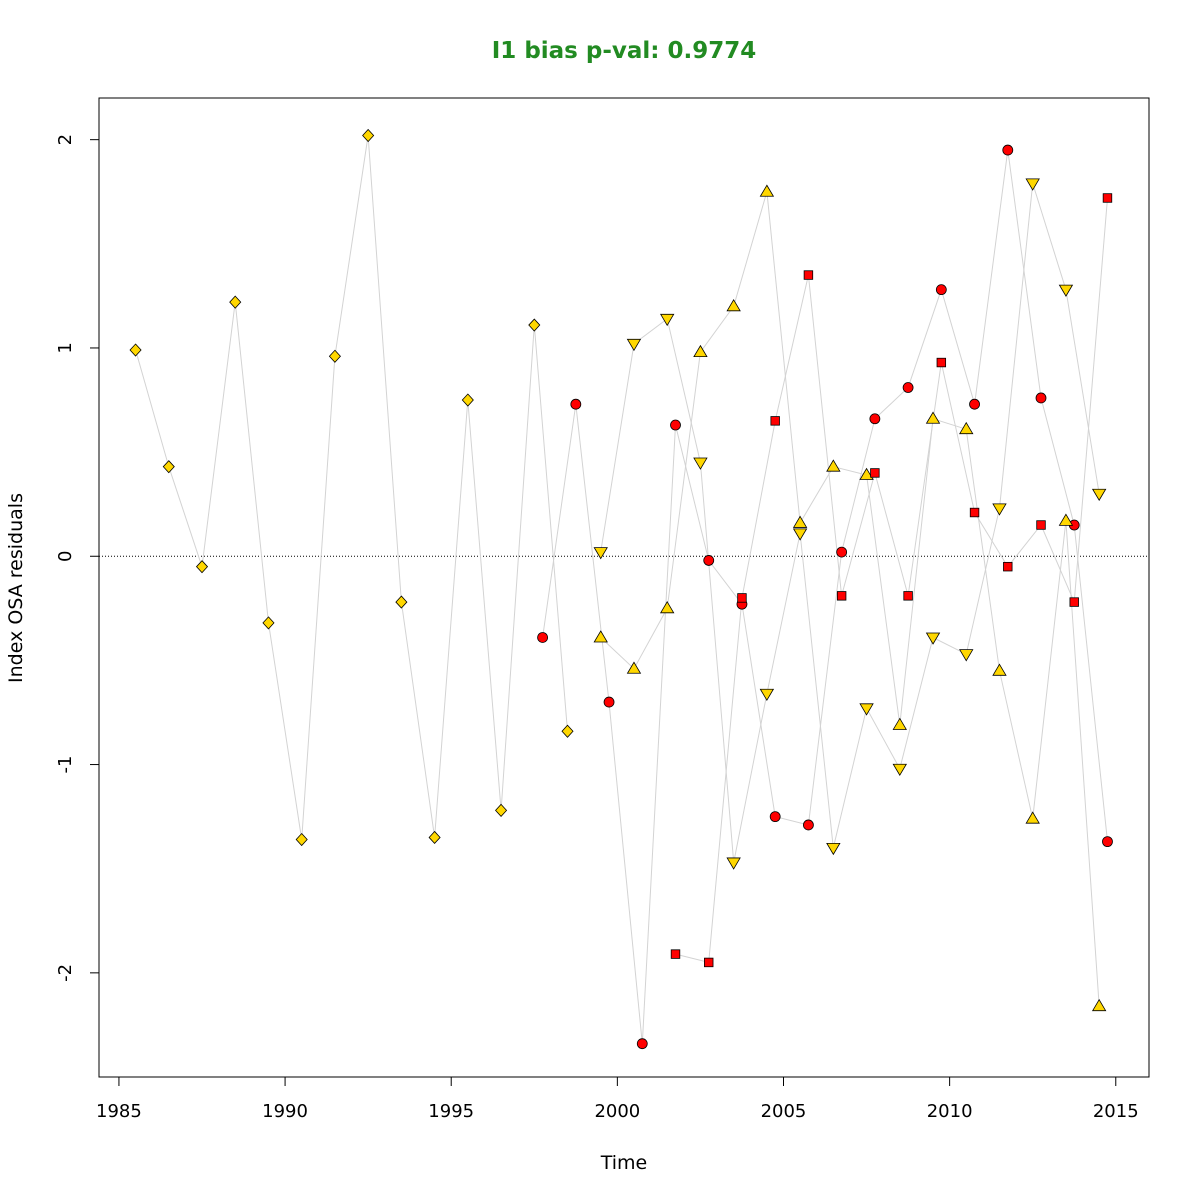 Image resolution: width=1200 pixels, height=1200 pixels. I want to click on x-tick-label: 1995, so click(451, 1111).